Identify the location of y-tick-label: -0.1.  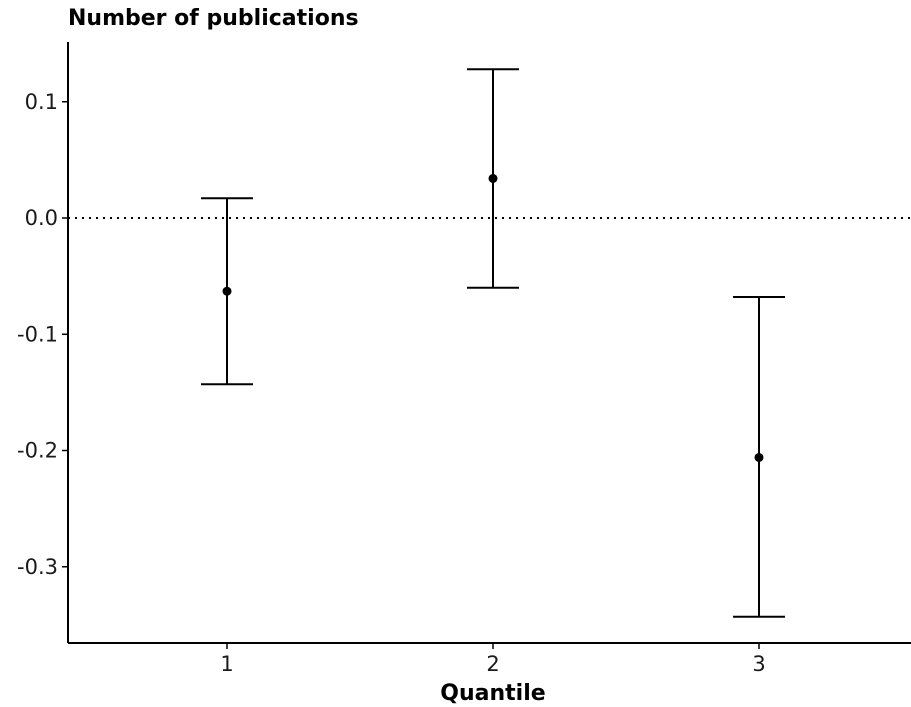
(37, 334).